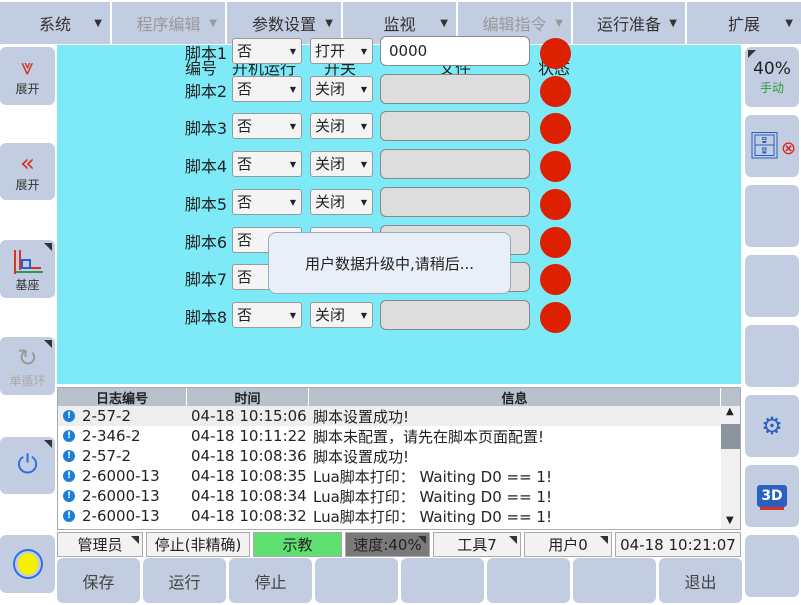 This screenshot has width=801, height=605. Describe the element at coordinates (248, 397) in the screenshot. I see `log-header-time: 时间` at that location.